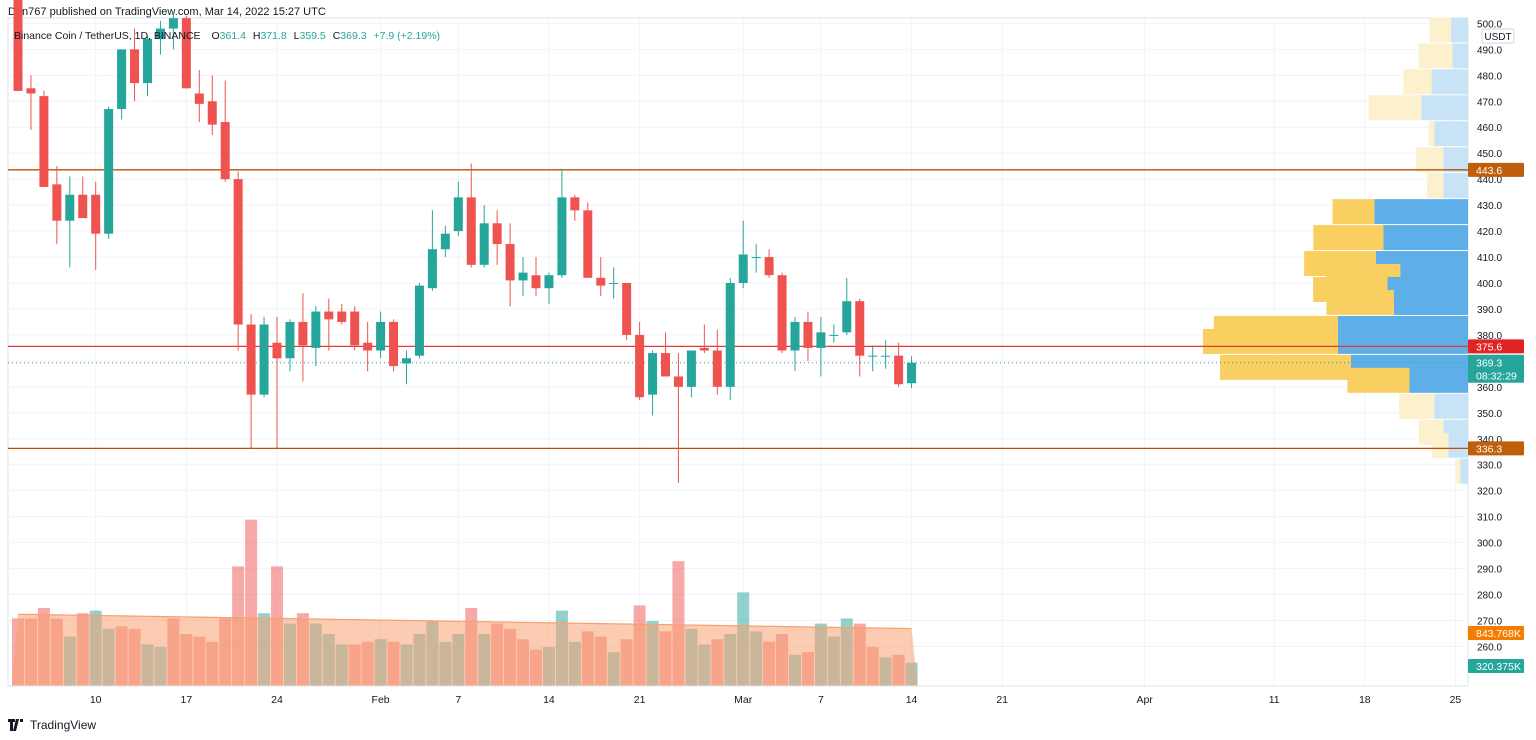 The width and height of the screenshot is (1536, 740). Describe the element at coordinates (1274, 700) in the screenshot. I see `time-tick-label: 11` at that location.